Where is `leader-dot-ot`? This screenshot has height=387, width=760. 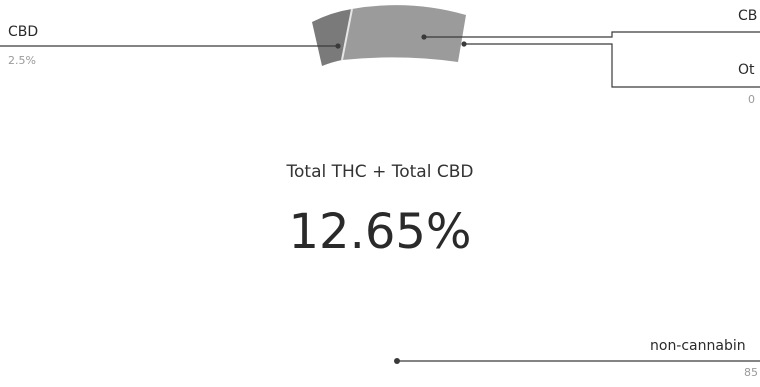 leader-dot-ot is located at coordinates (464, 44).